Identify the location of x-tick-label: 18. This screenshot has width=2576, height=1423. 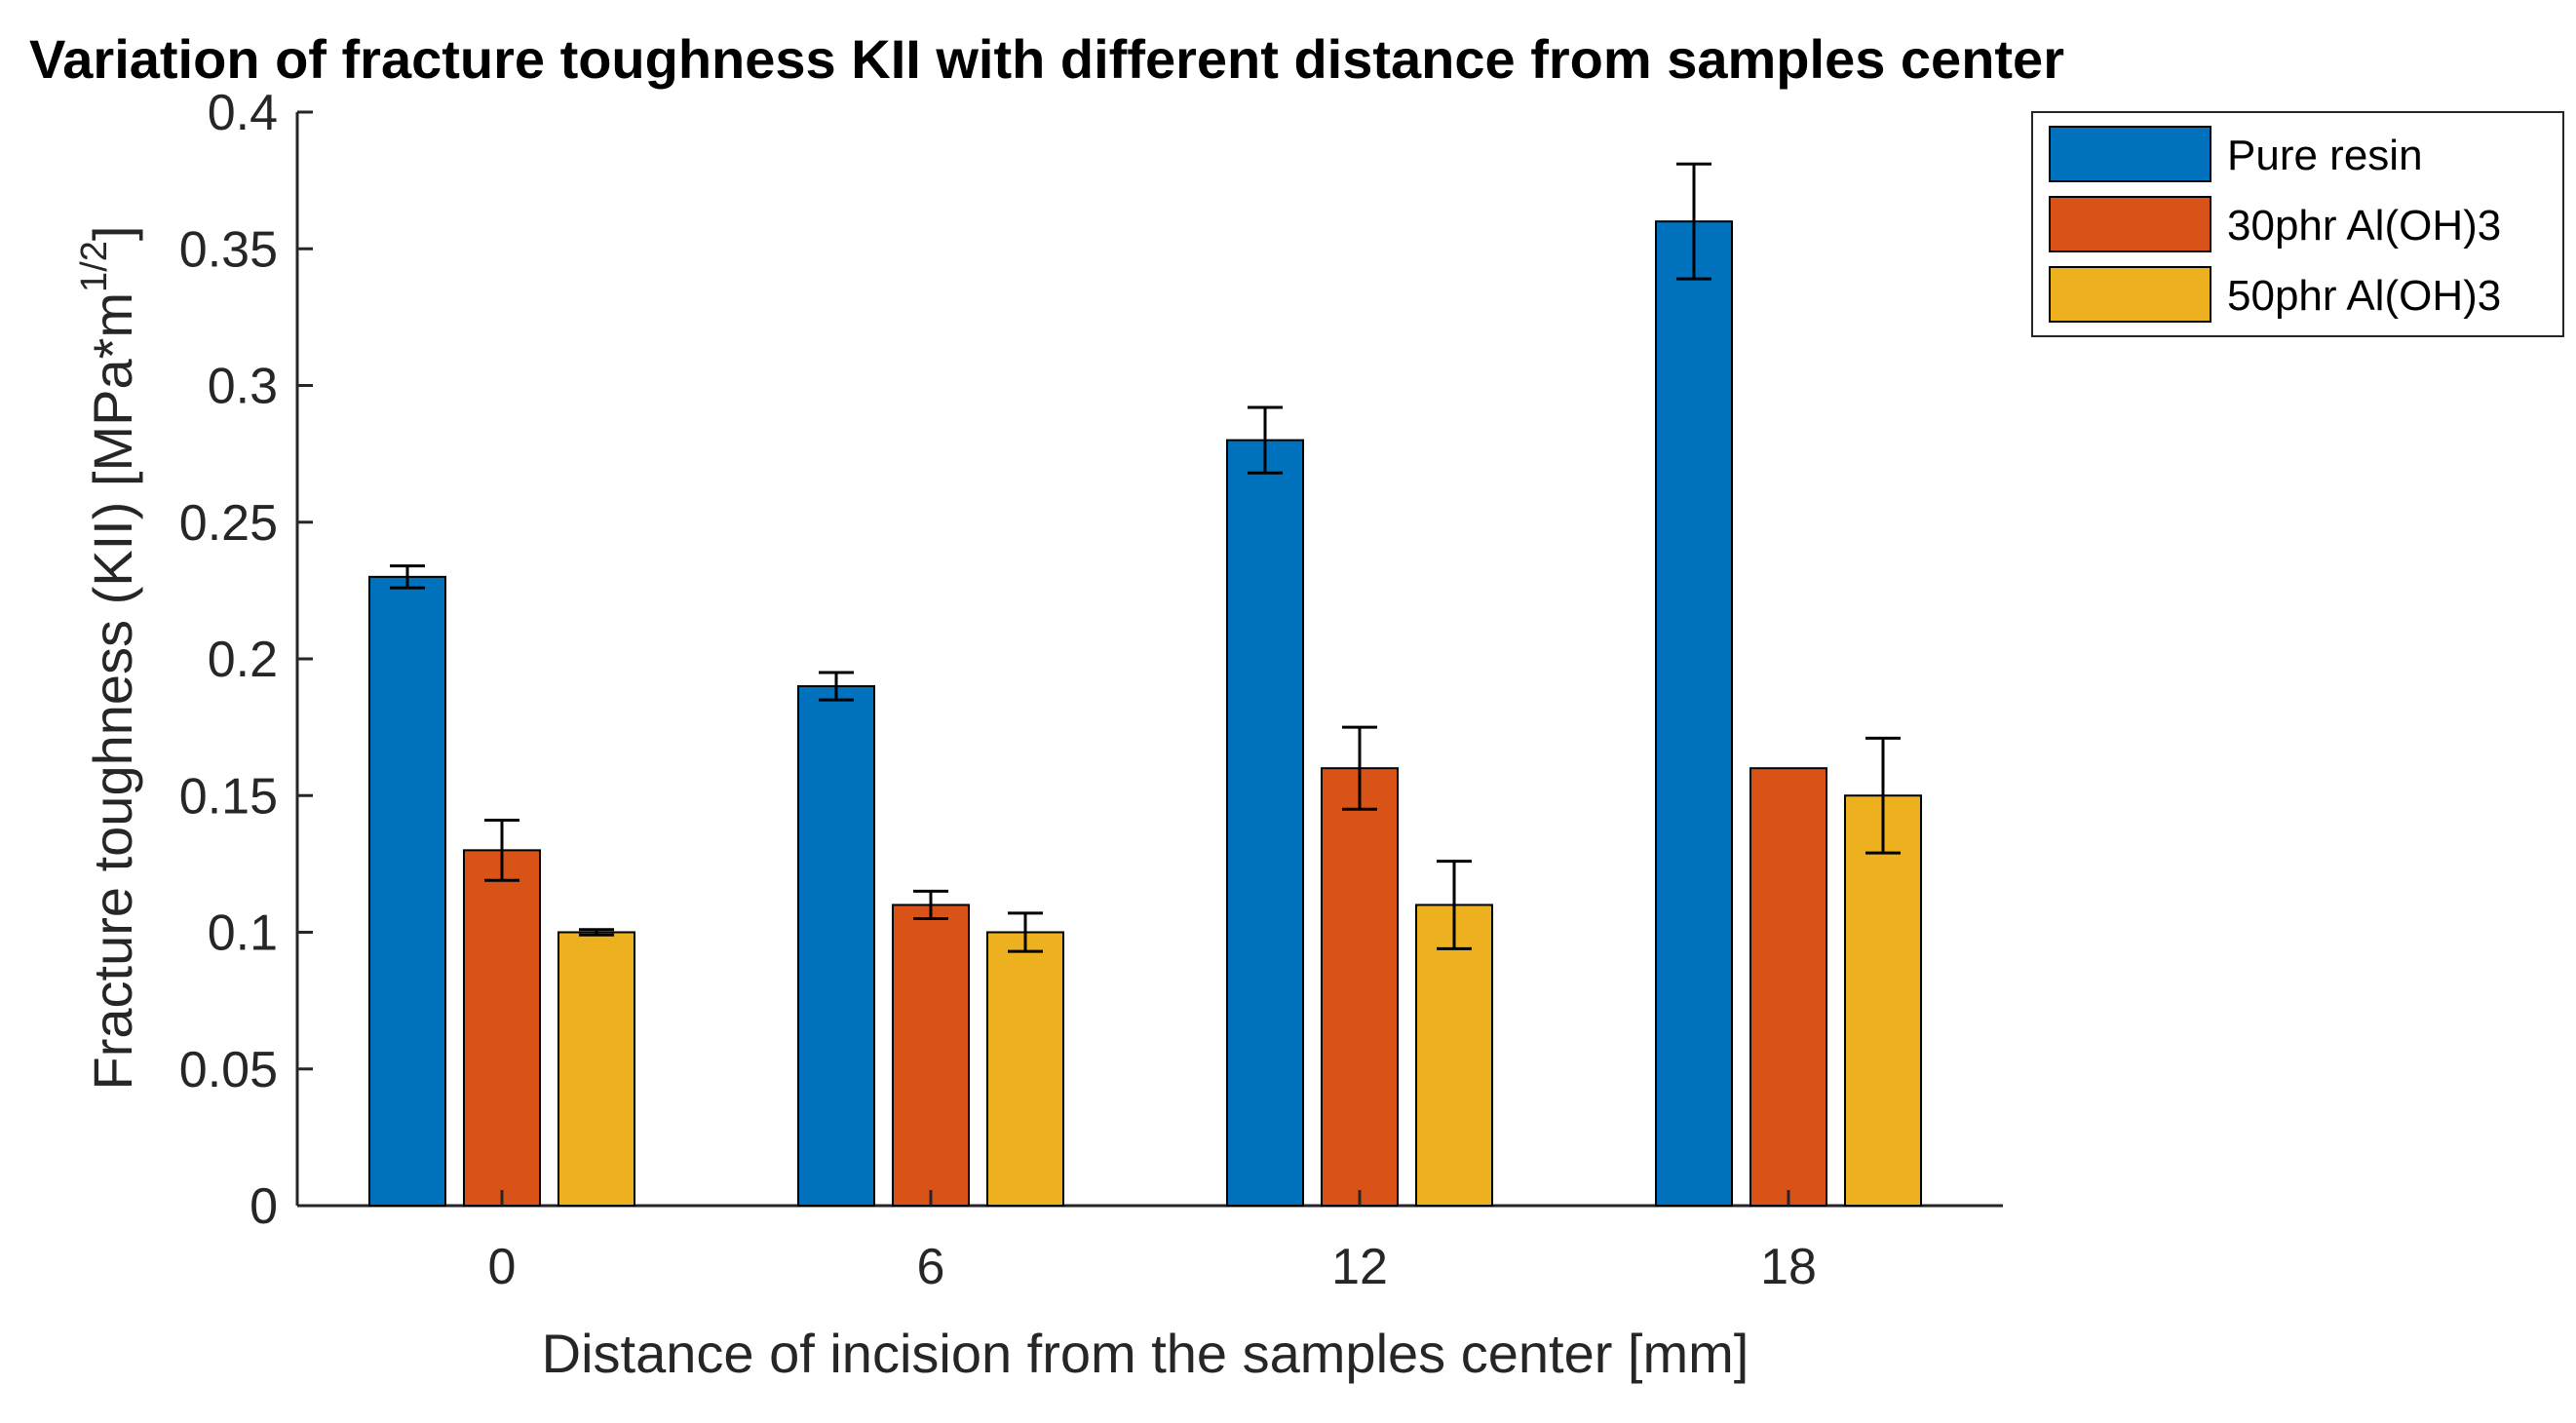
(1788, 1267).